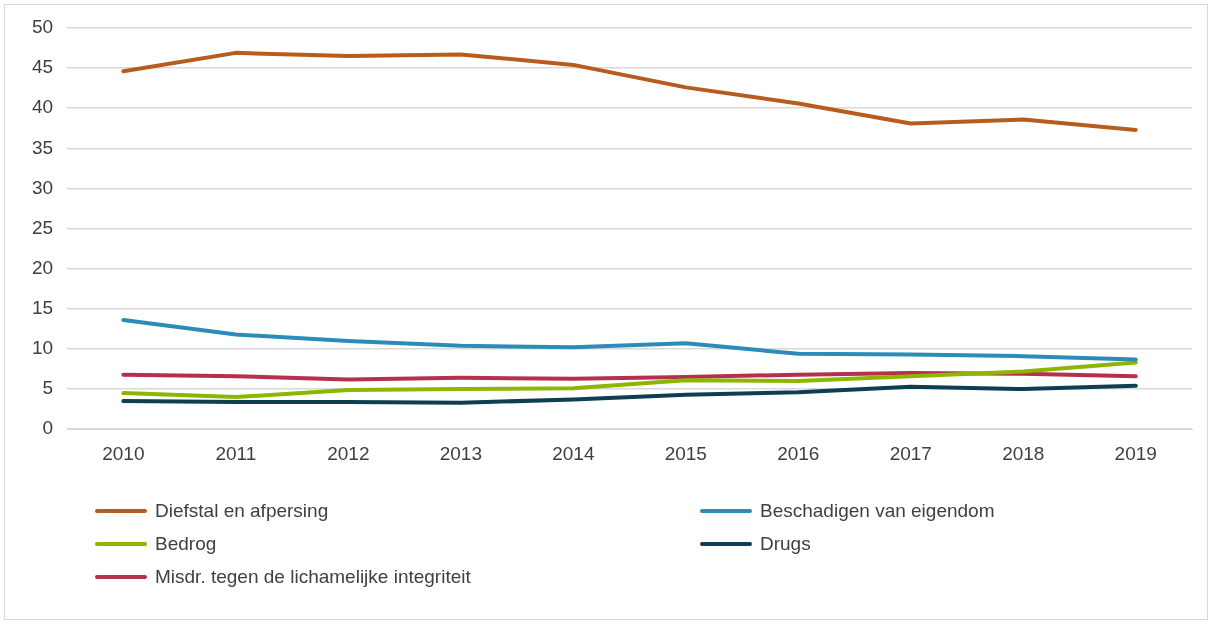 The image size is (1214, 627). Describe the element at coordinates (42, 267) in the screenshot. I see `y-tick-label: 20` at that location.